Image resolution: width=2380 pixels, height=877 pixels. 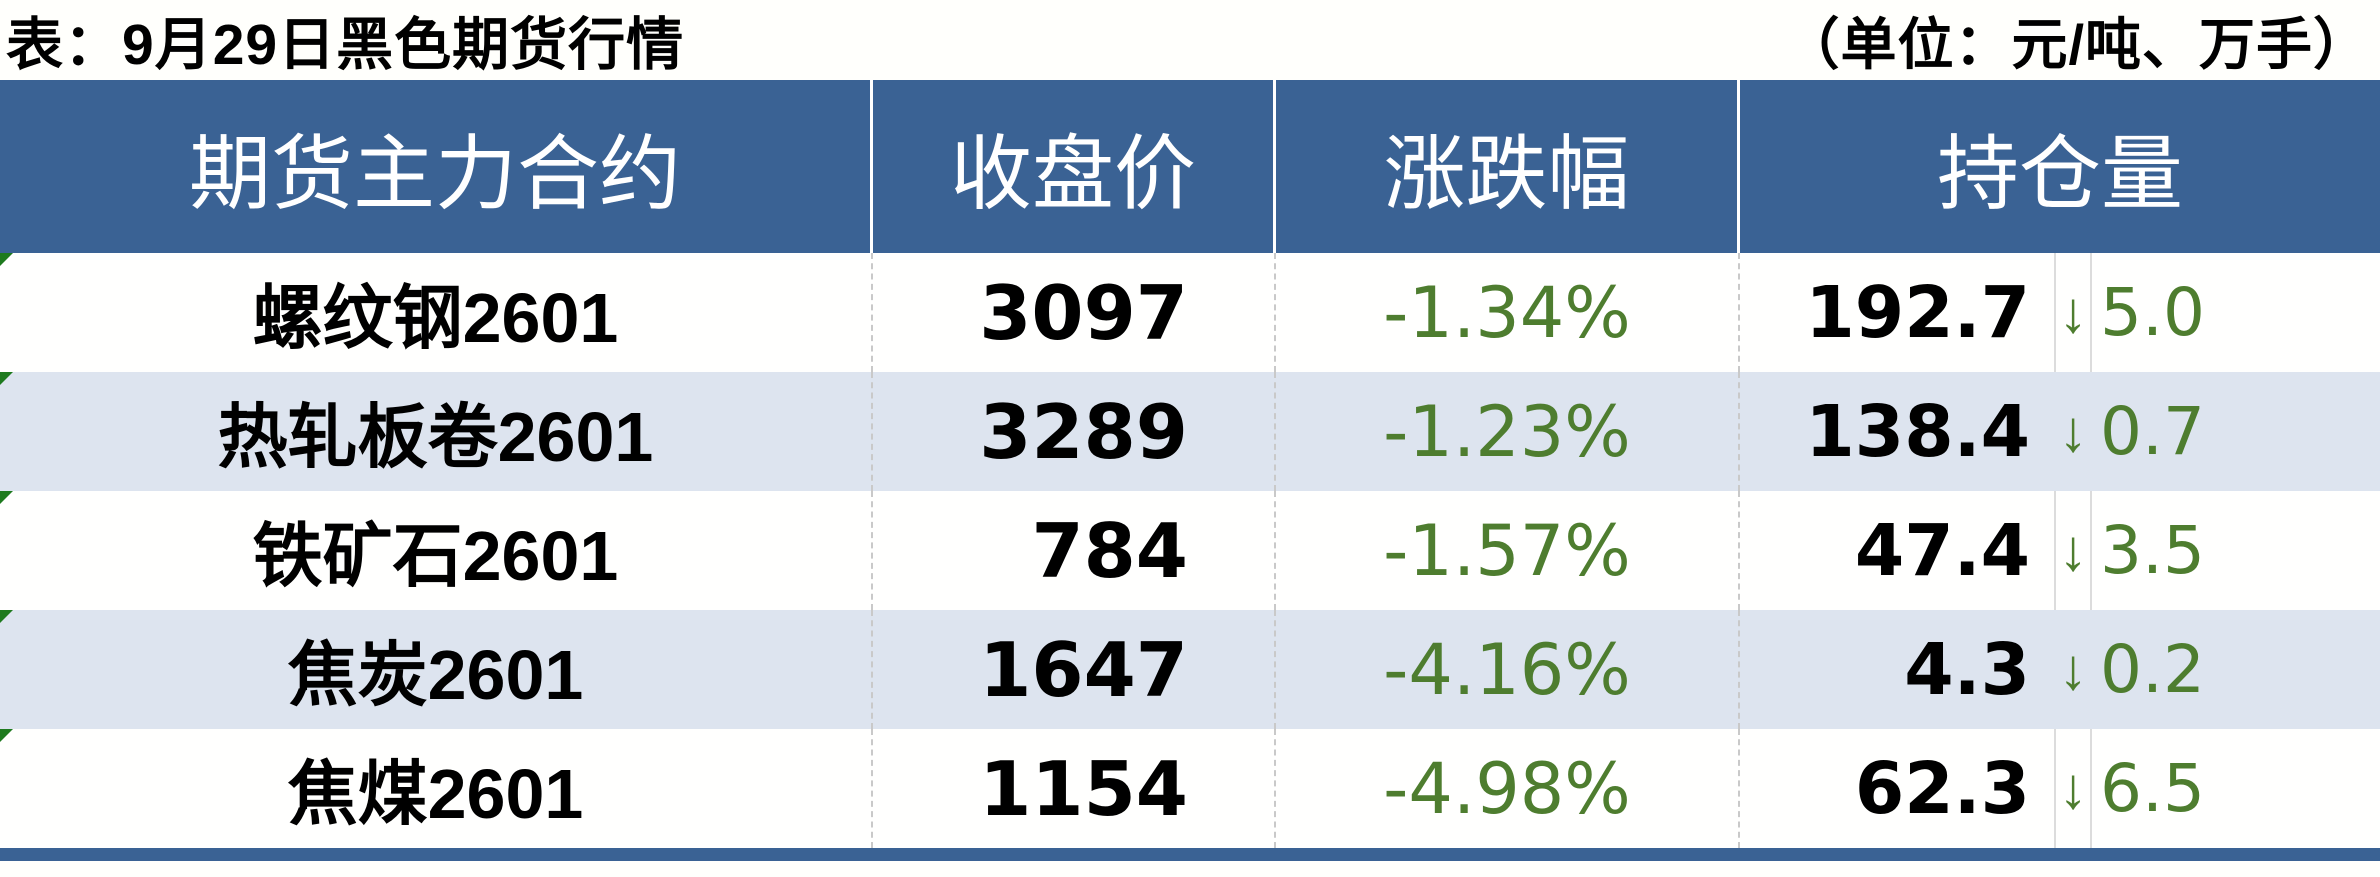 What do you see at coordinates (1074, 312) in the screenshot?
I see `close-price: 3097` at bounding box center [1074, 312].